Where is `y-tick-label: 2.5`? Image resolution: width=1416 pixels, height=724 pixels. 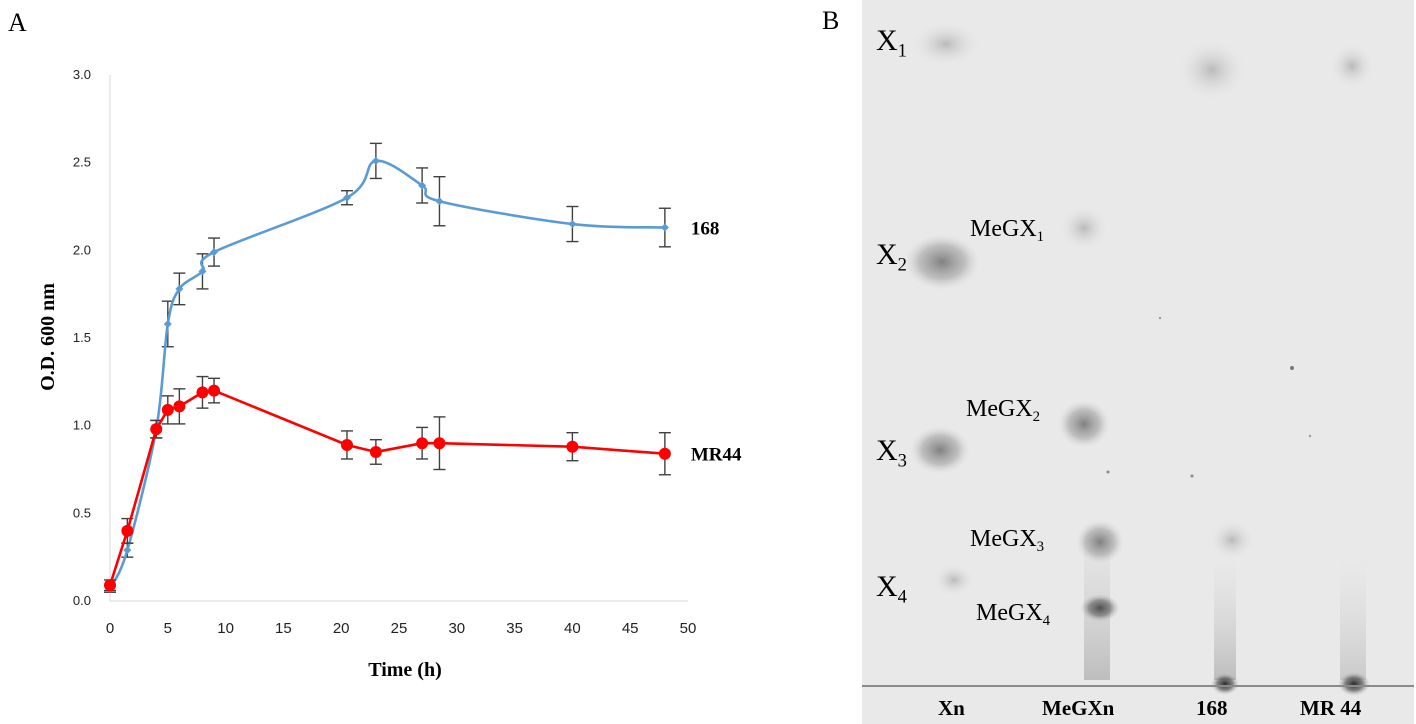
y-tick-label: 2.5 is located at coordinates (82, 162).